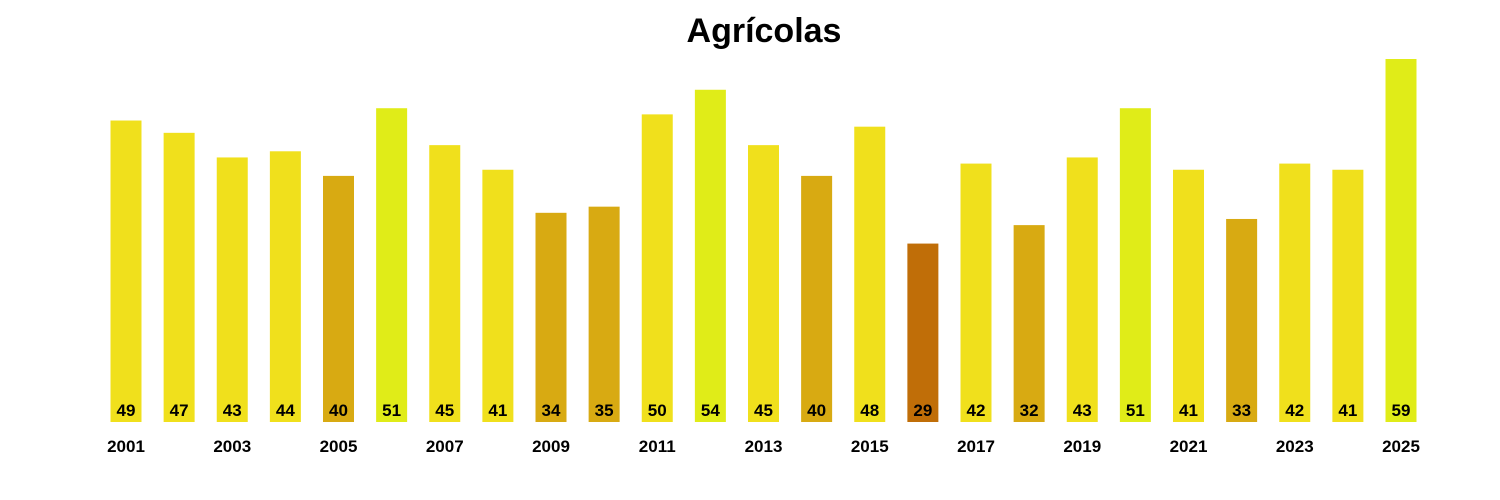 The height and width of the screenshot is (500, 1500). Describe the element at coordinates (391, 410) in the screenshot. I see `data-label-2006: 51` at that location.